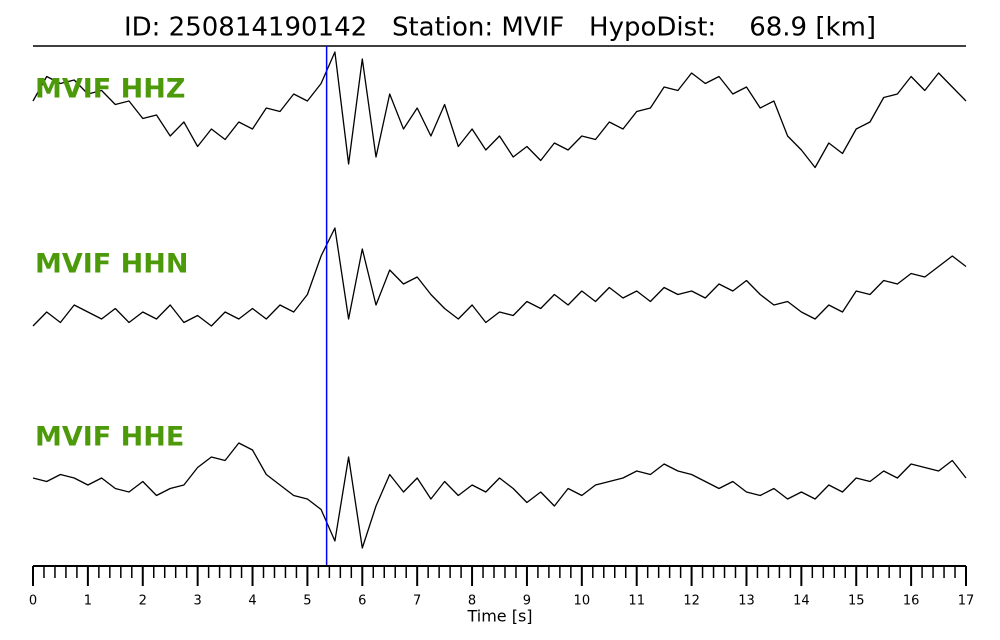  I want to click on x-tick-label: 15, so click(856, 601).